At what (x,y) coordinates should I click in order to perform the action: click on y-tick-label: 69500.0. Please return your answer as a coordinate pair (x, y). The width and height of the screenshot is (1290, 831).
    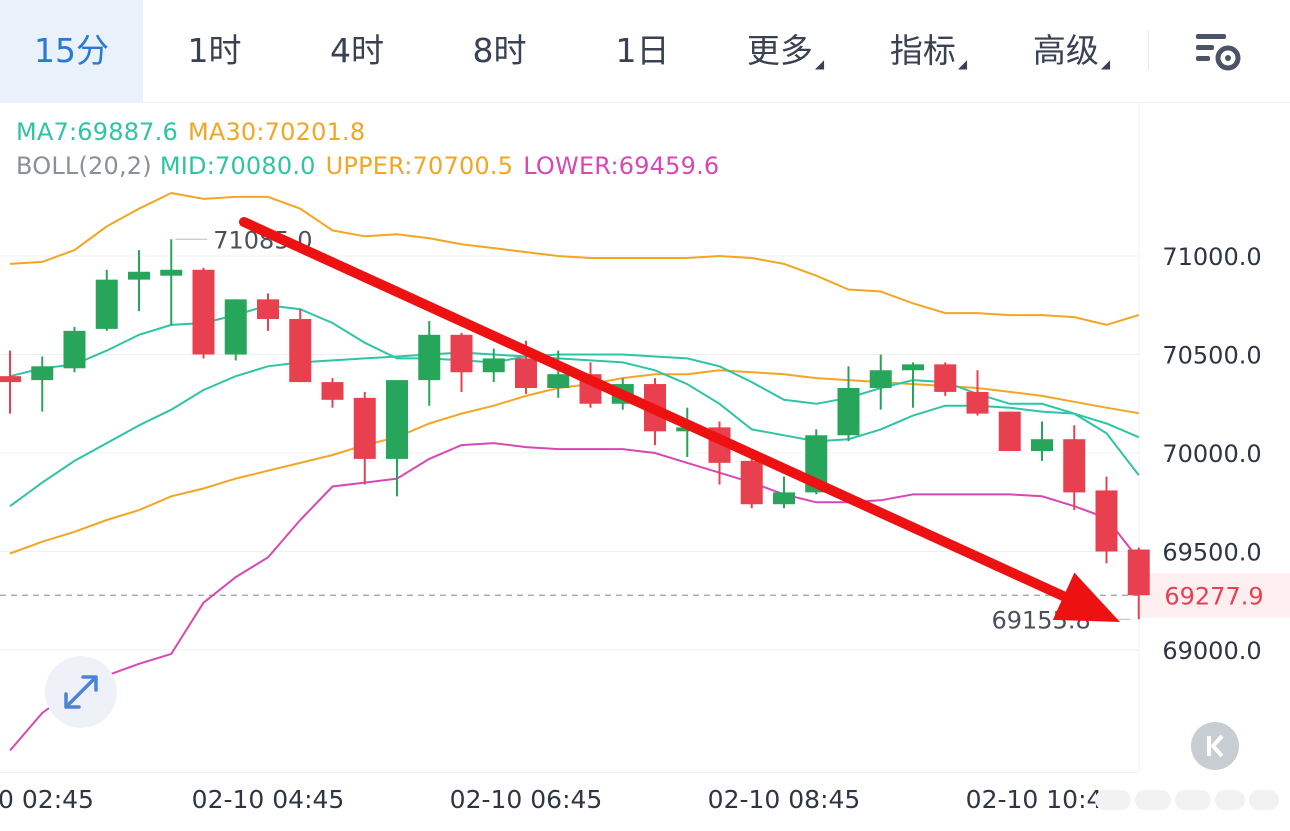
    Looking at the image, I should click on (1211, 553).